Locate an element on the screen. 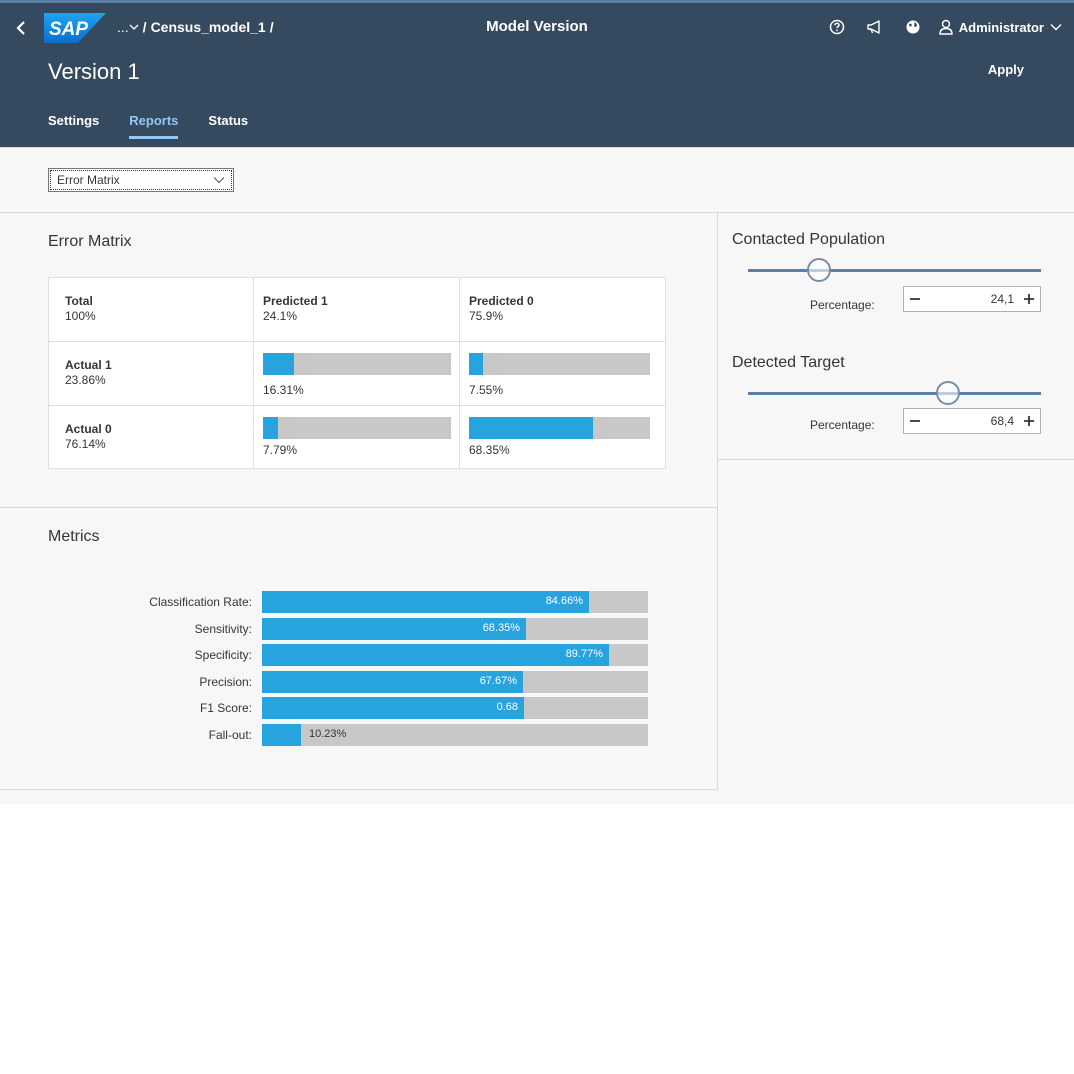  predicted-1-label: Predicted 1 is located at coordinates (295, 301).